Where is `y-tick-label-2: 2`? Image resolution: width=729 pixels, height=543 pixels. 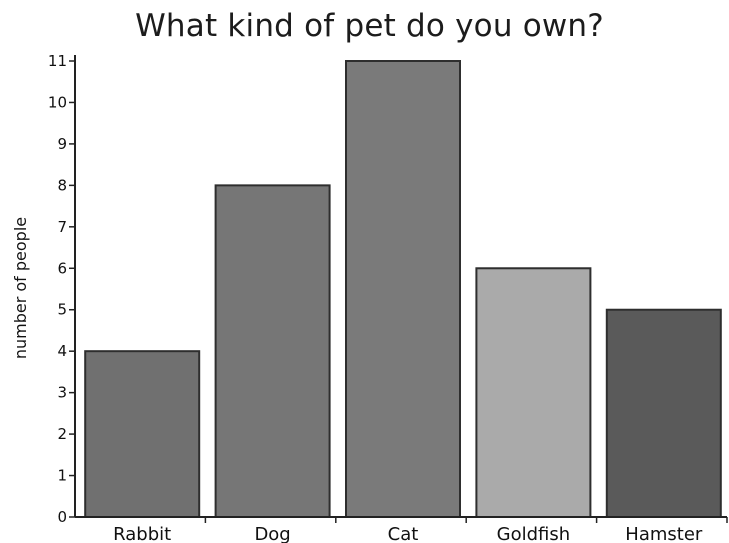 y-tick-label-2: 2 is located at coordinates (62, 434).